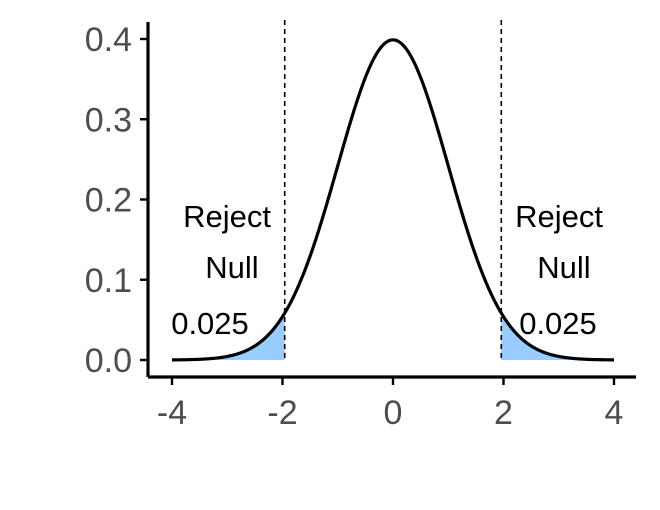 The image size is (660, 510). I want to click on x-axis-ticks: -4 -2 0 2 4, so click(390, 404).